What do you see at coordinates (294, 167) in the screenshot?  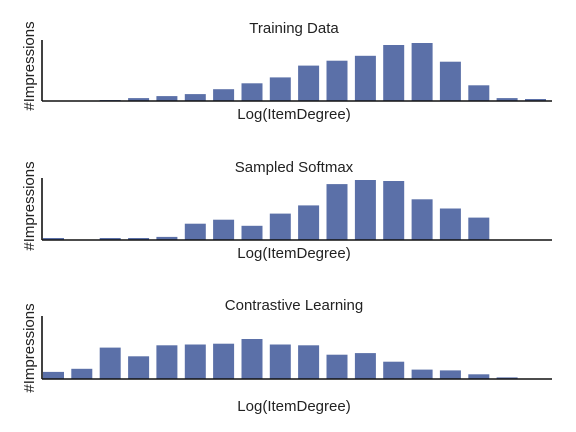 I see `chart-title: Sampled Softmax` at bounding box center [294, 167].